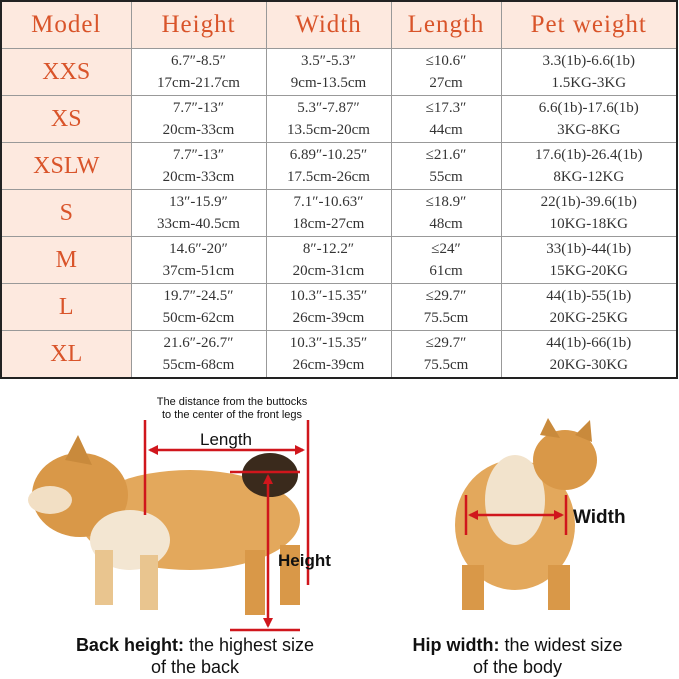 The image size is (679, 679). Describe the element at coordinates (446, 83) in the screenshot. I see `length-metric: 27cm` at that location.